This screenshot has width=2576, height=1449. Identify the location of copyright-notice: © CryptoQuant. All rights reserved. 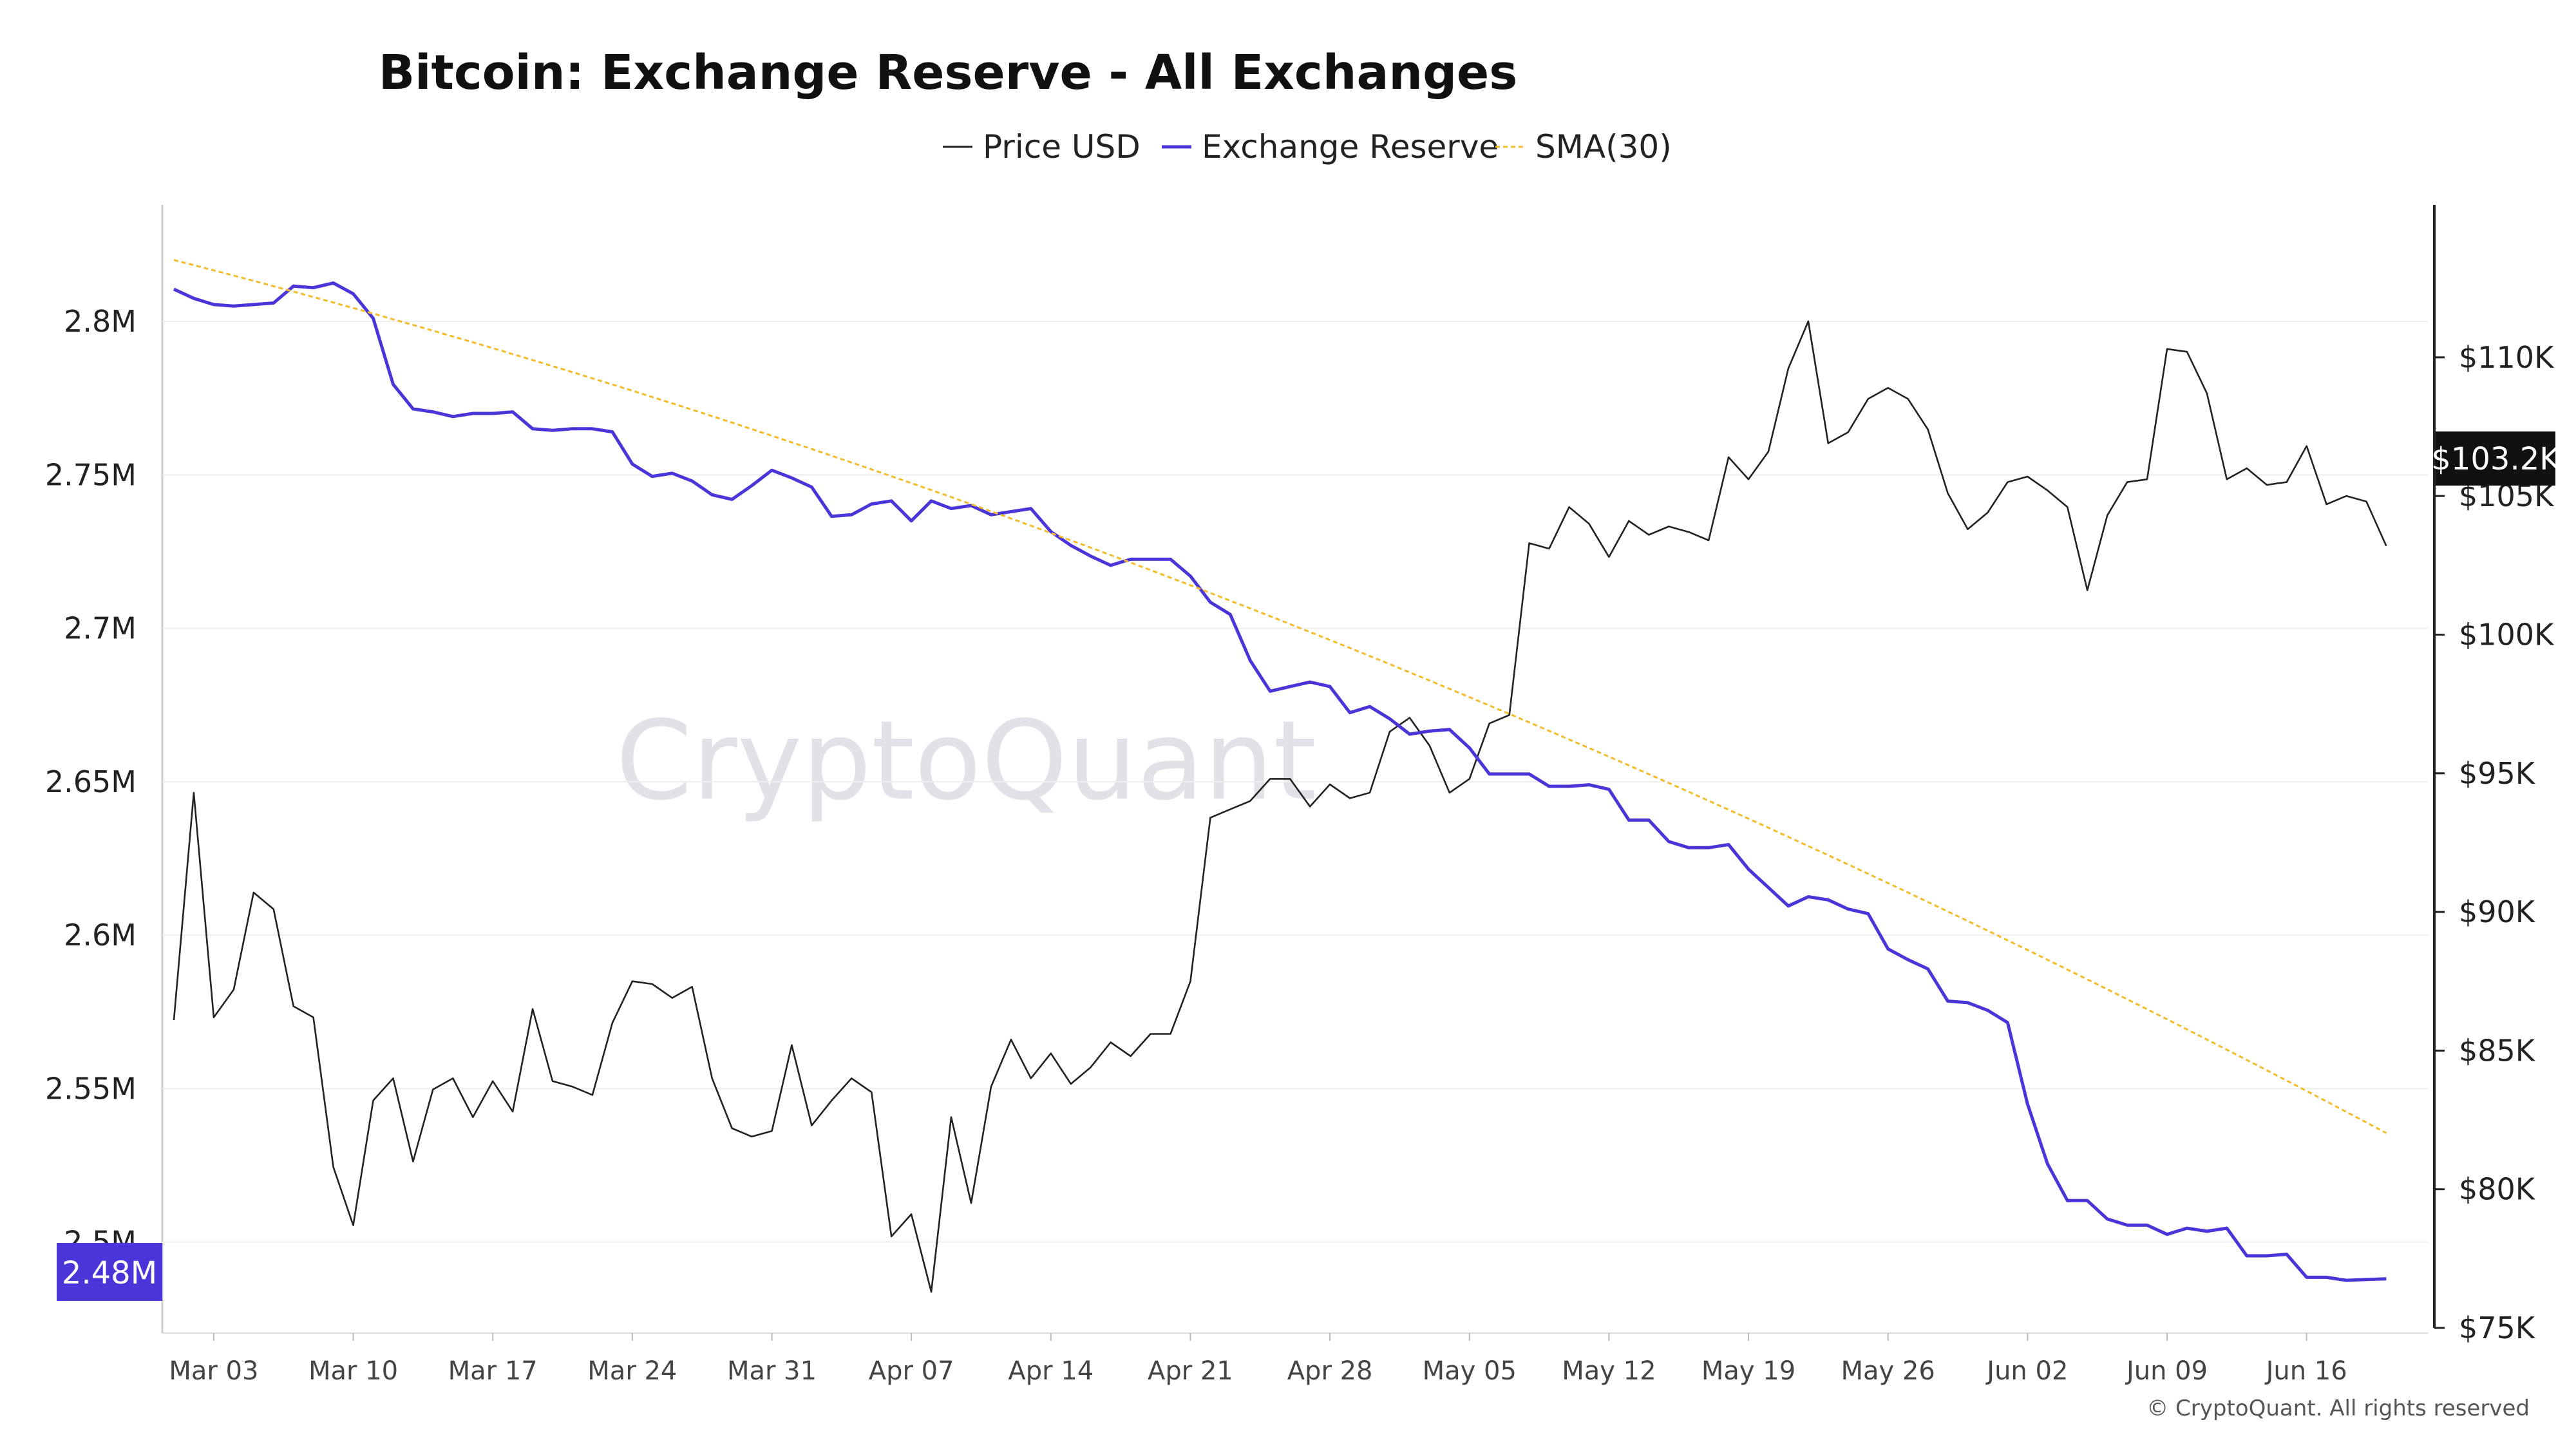
(2338, 1409).